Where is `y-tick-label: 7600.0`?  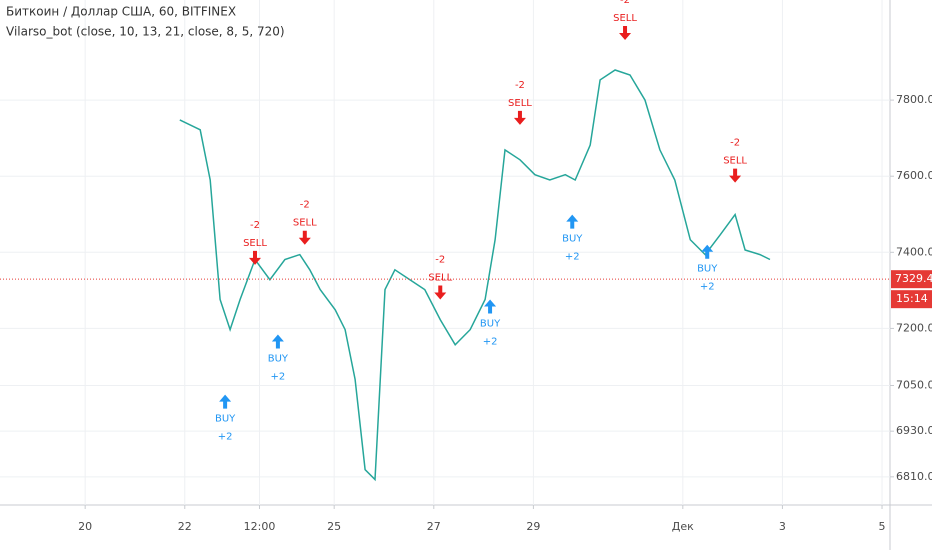
y-tick-label: 7600.0 is located at coordinates (914, 175).